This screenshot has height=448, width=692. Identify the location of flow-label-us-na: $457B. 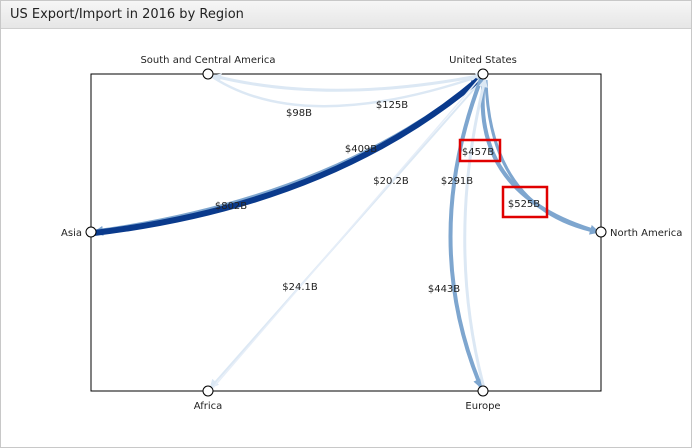
(478, 152).